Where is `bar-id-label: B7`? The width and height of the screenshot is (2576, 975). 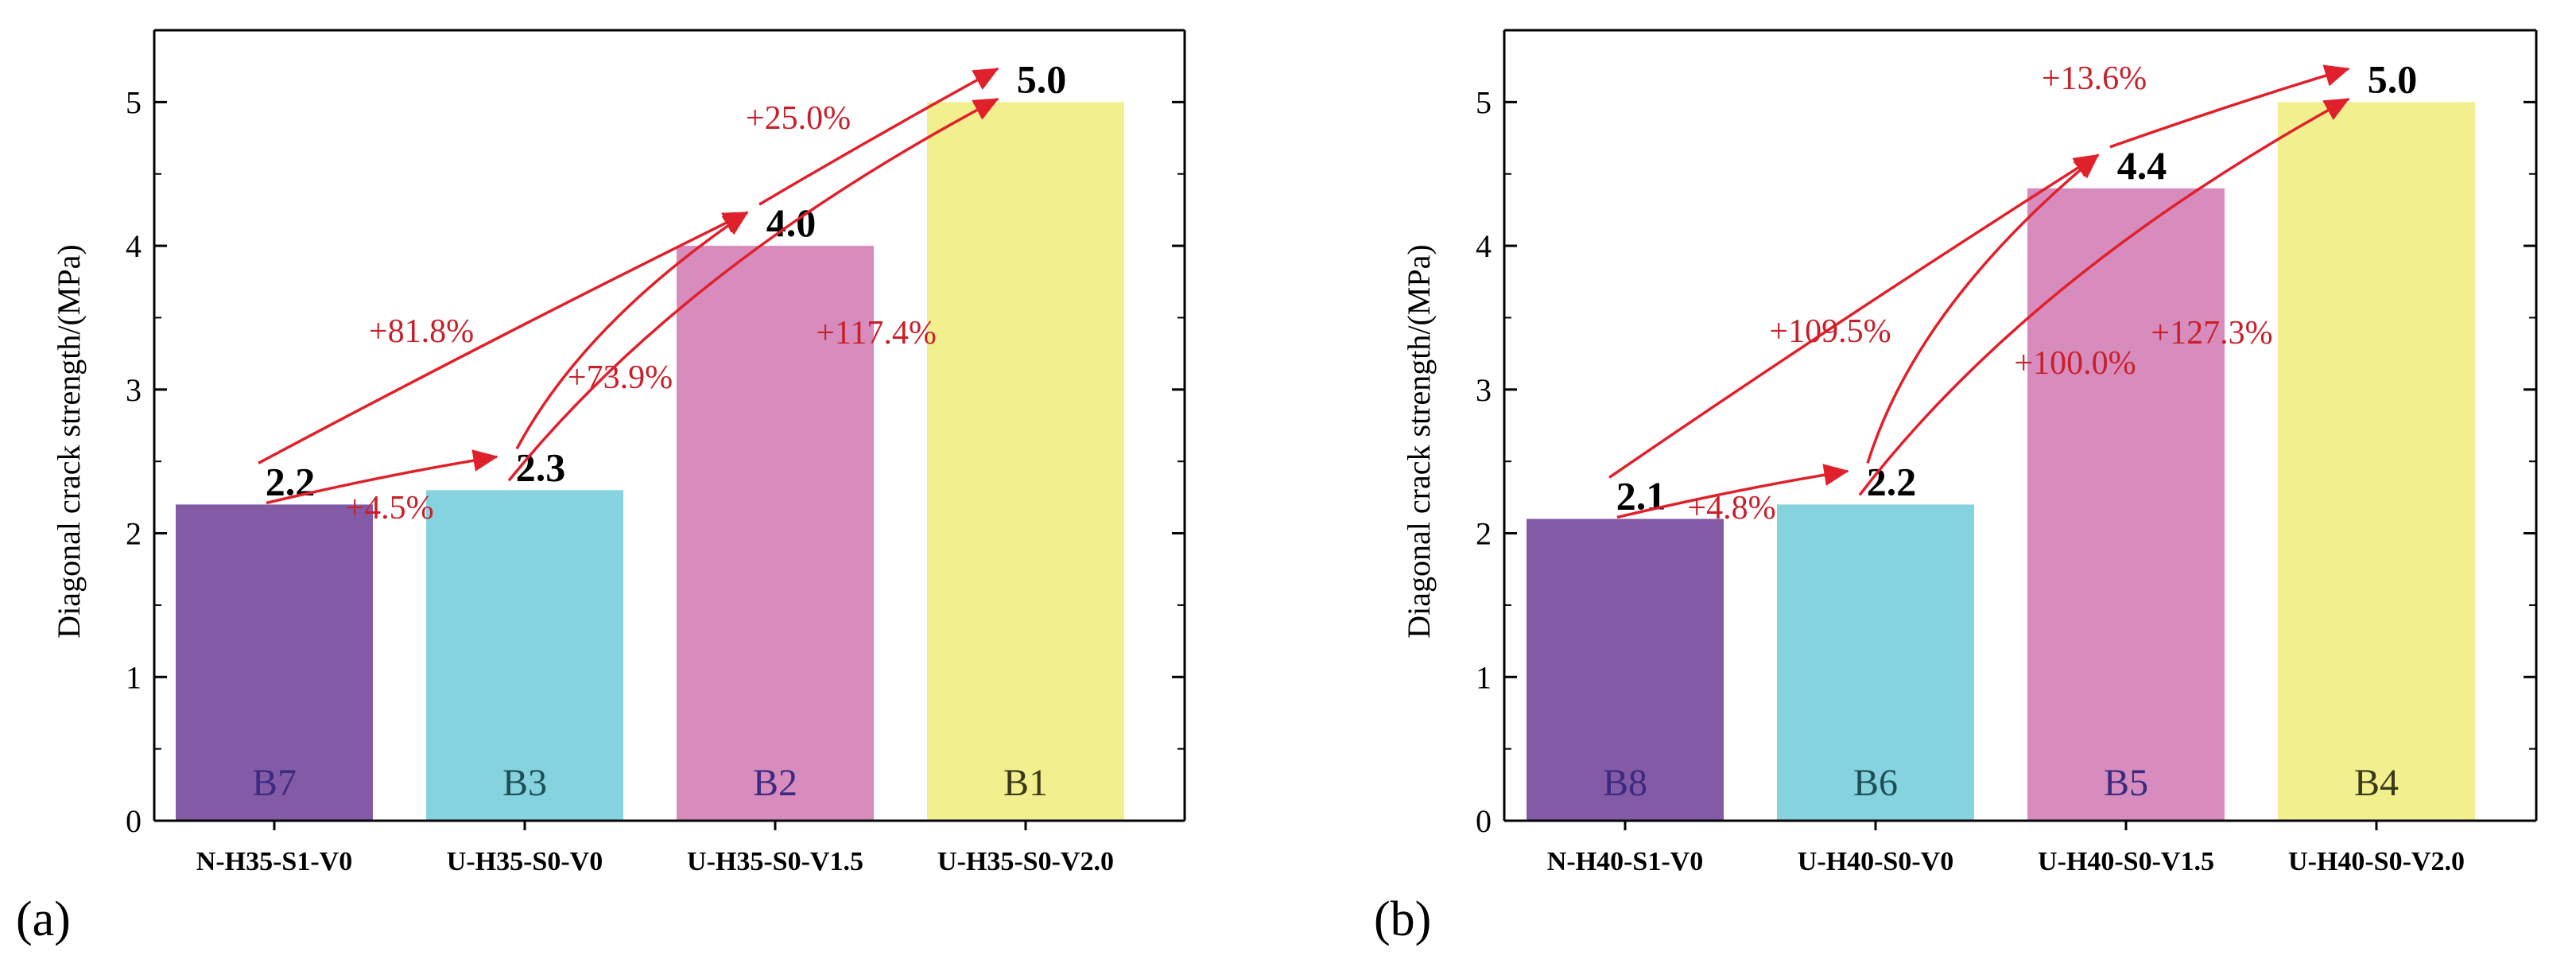 bar-id-label: B7 is located at coordinates (274, 783).